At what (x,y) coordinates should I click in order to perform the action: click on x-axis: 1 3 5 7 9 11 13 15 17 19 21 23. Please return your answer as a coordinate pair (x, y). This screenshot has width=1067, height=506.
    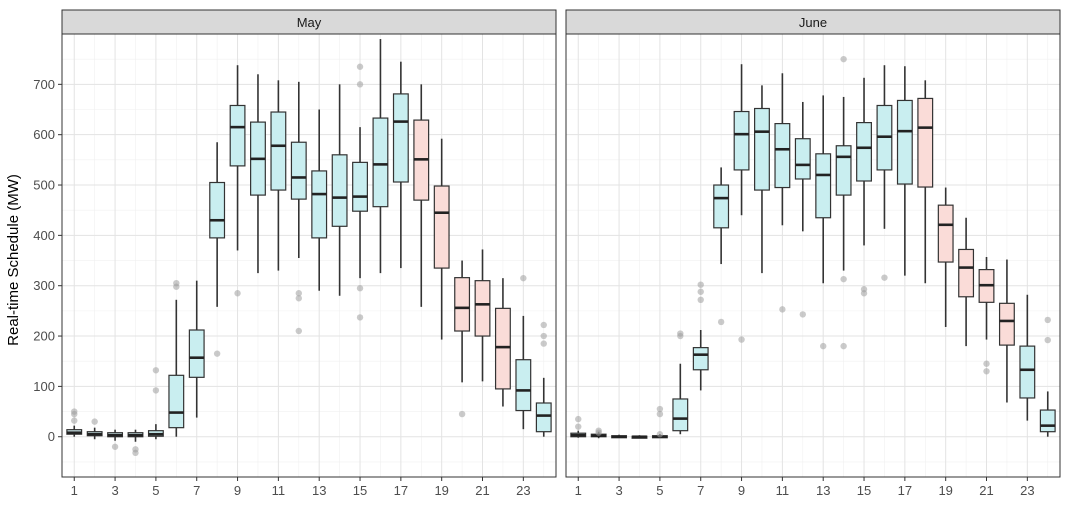
    Looking at the image, I should click on (301, 487).